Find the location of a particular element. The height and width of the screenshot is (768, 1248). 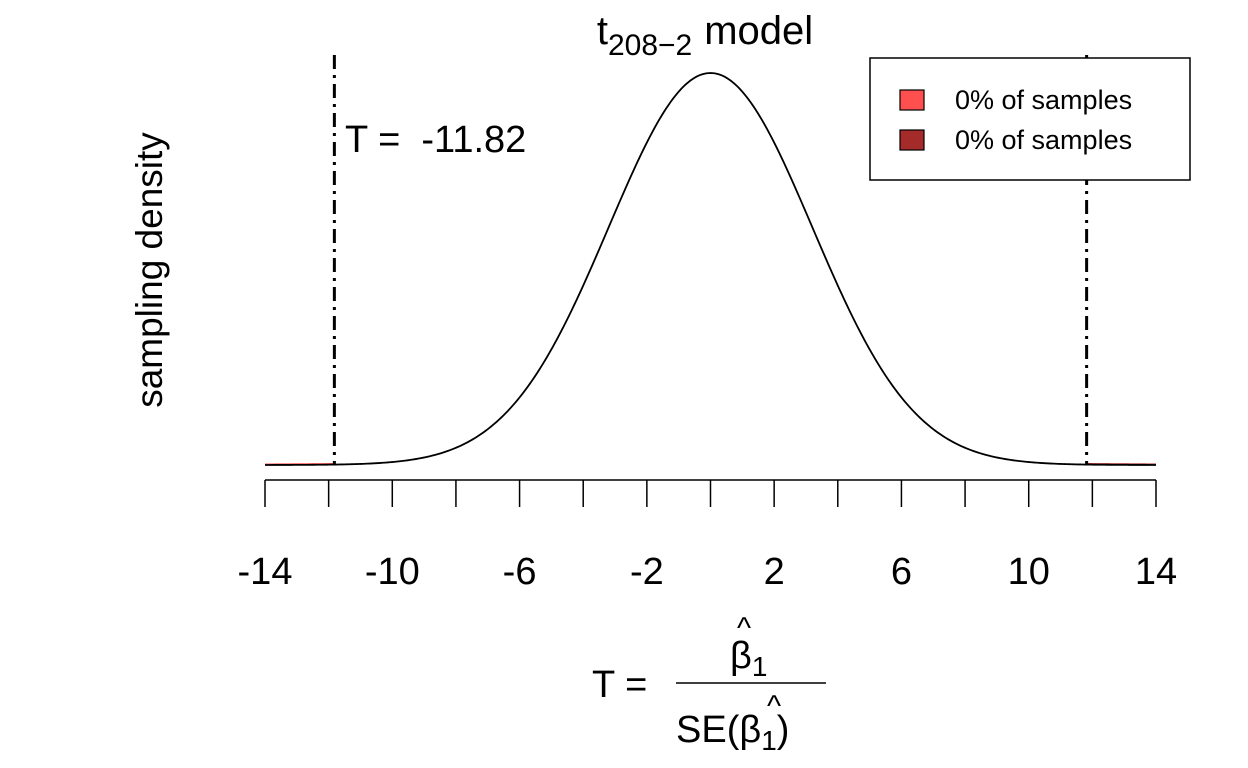

y-axis-label: sampling density is located at coordinates (149, 270).